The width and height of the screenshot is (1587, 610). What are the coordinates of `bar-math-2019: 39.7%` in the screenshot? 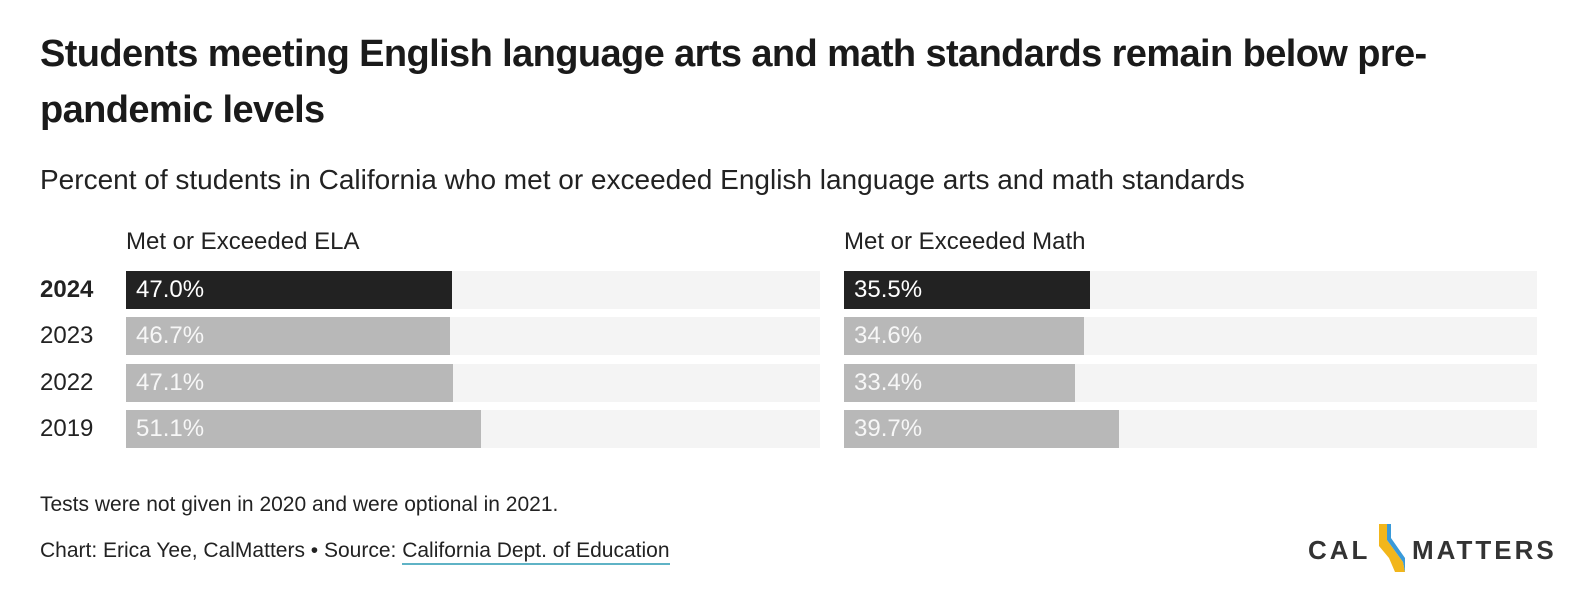 It's located at (982, 428).